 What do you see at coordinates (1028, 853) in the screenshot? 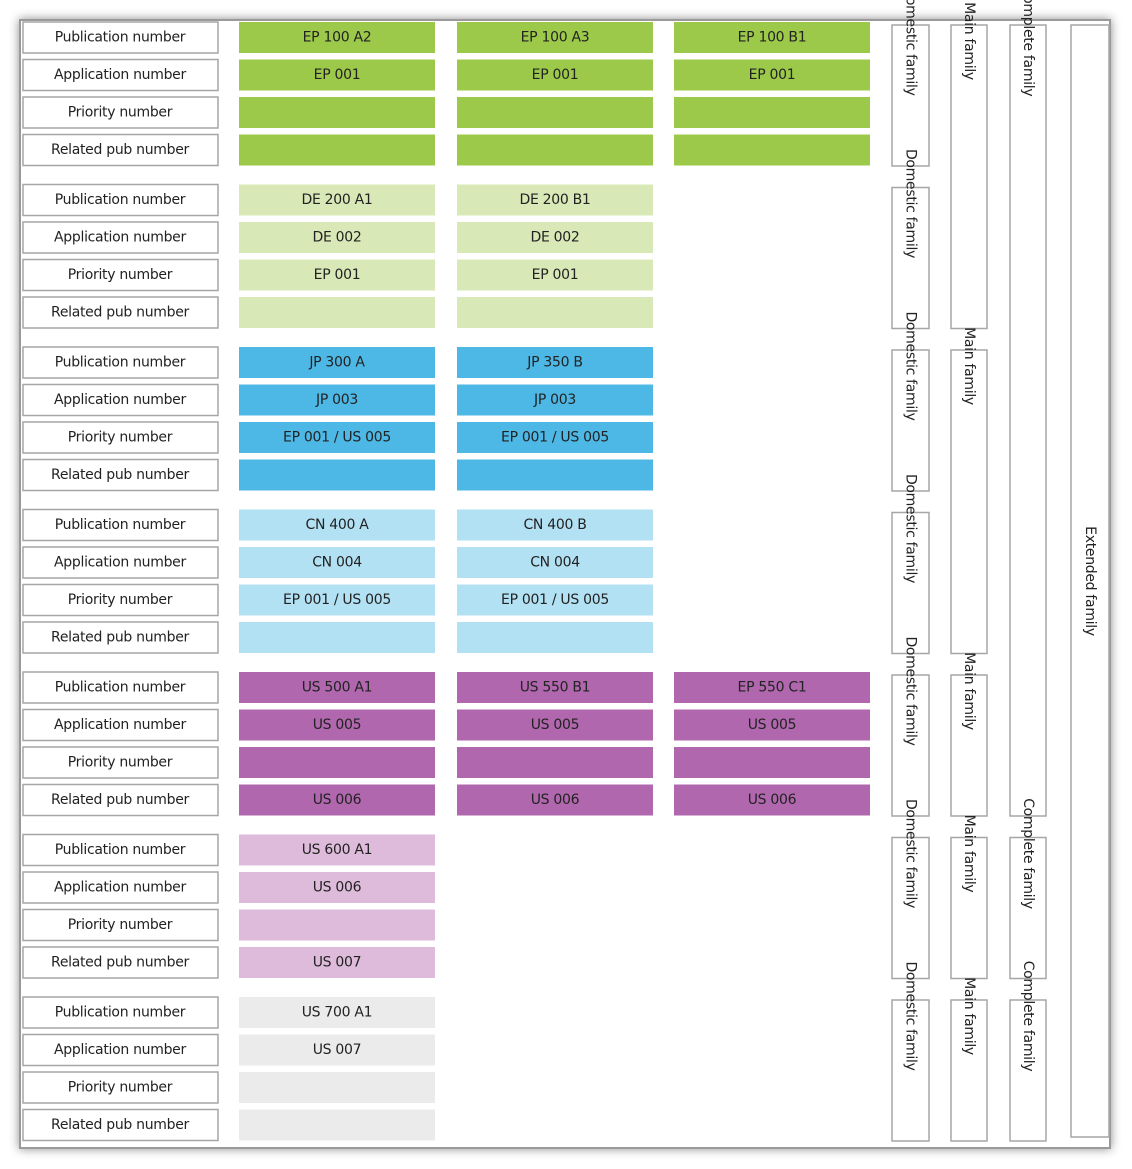
I see `complete-family: Complete family` at bounding box center [1028, 853].